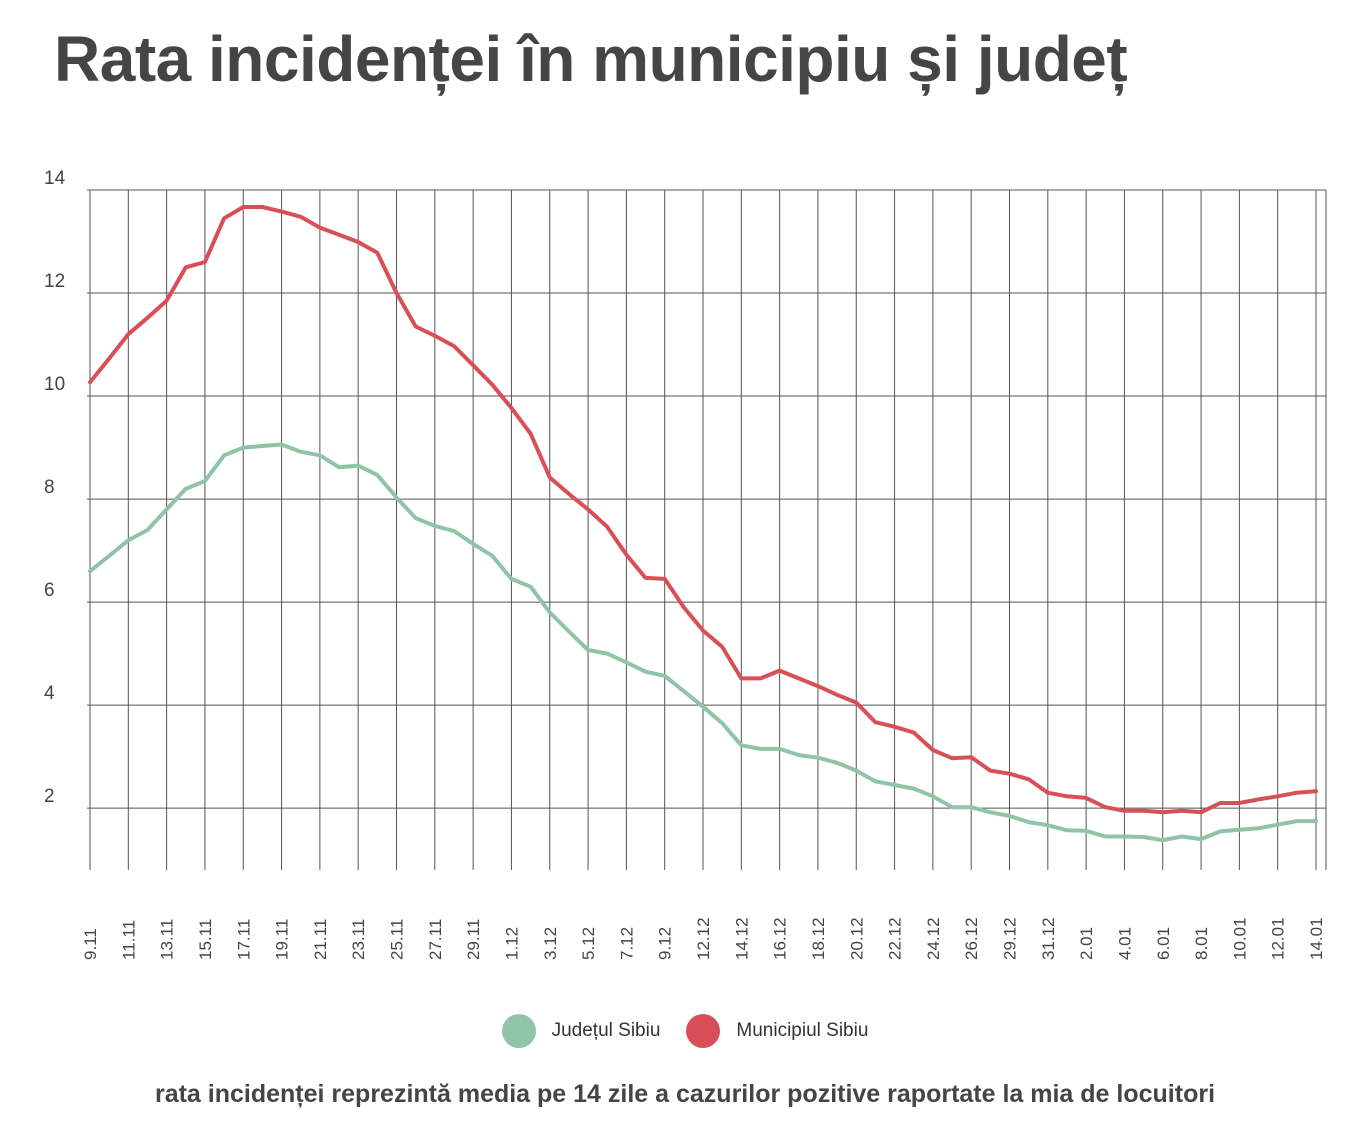  What do you see at coordinates (971, 938) in the screenshot?
I see `x-tick-label: 26.12` at bounding box center [971, 938].